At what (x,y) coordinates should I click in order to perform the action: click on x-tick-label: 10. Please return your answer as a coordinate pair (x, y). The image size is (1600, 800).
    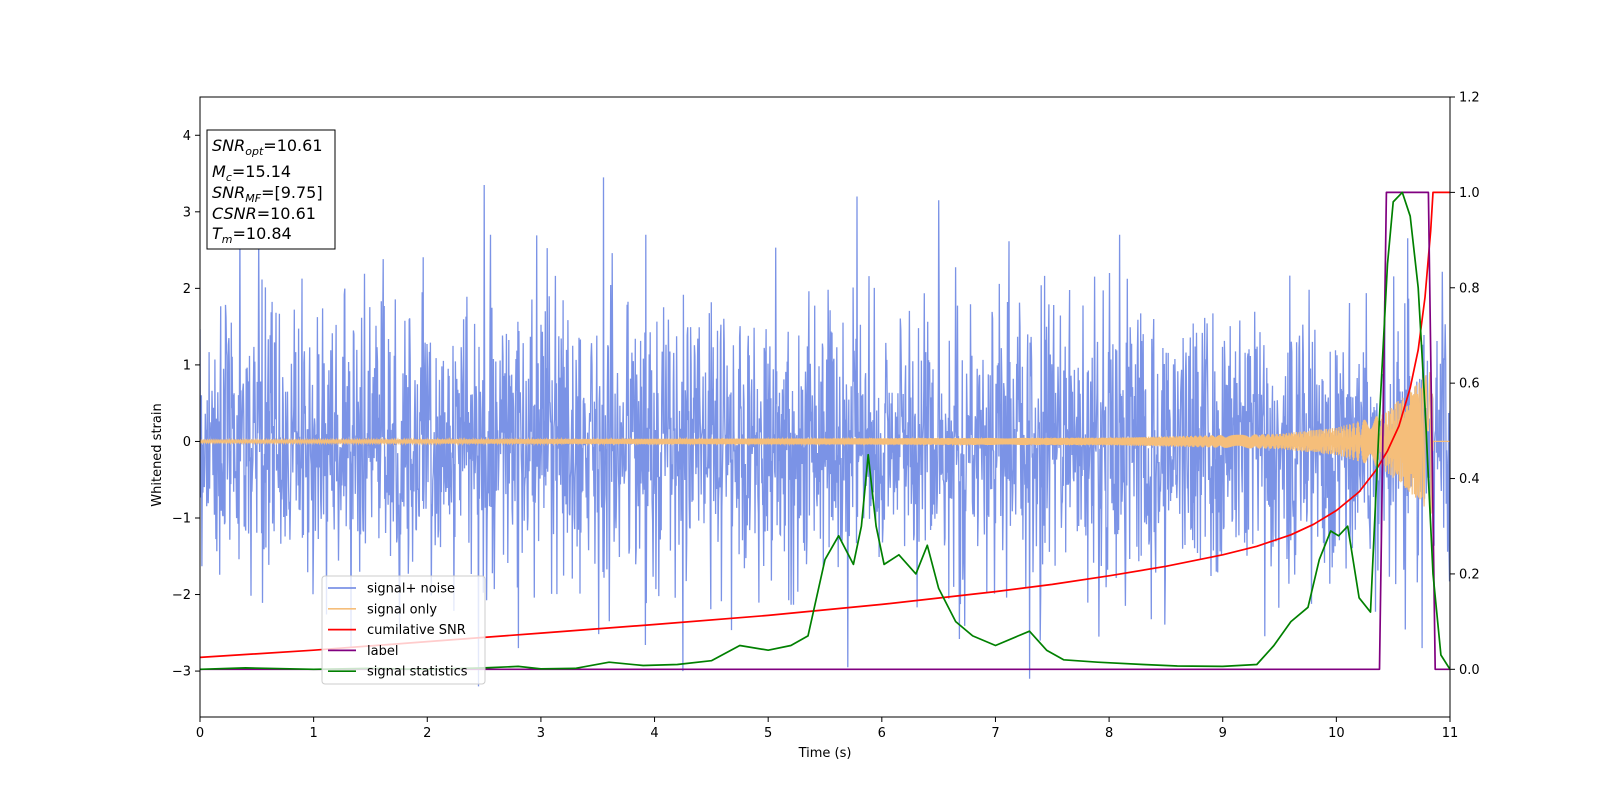
    Looking at the image, I should click on (1336, 733).